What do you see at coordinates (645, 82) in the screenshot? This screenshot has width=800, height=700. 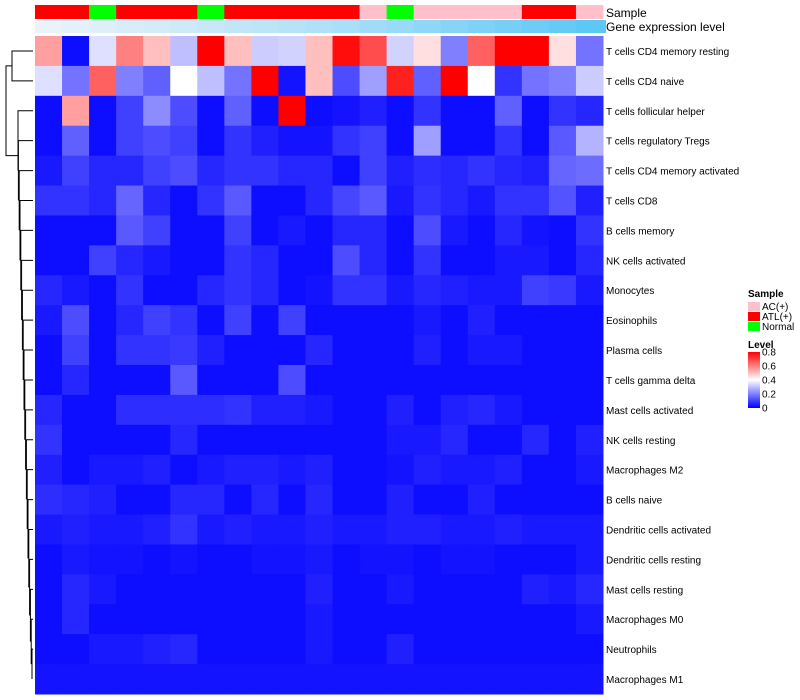 I see `row-label: T cells CD4 naive` at bounding box center [645, 82].